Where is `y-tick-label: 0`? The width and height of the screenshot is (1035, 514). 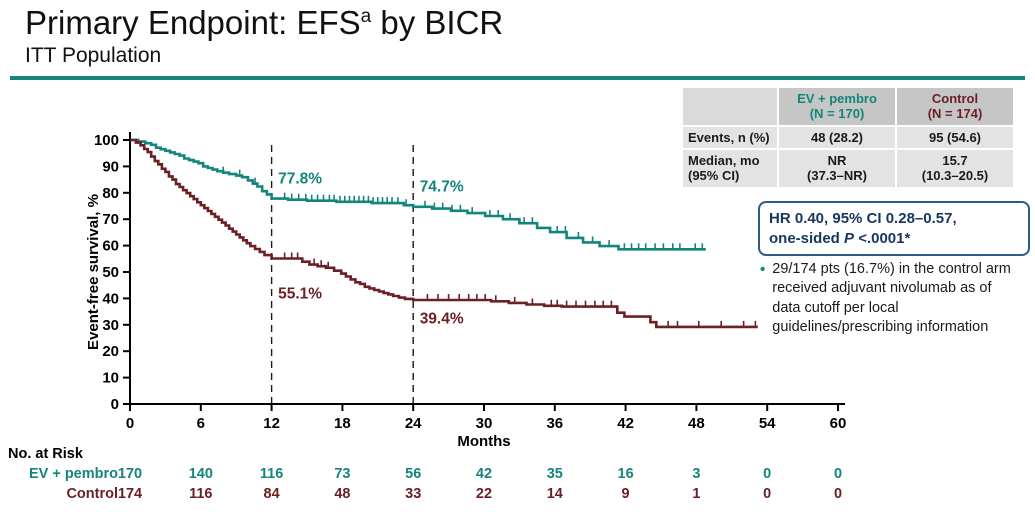
y-tick-label: 0 is located at coordinates (115, 404).